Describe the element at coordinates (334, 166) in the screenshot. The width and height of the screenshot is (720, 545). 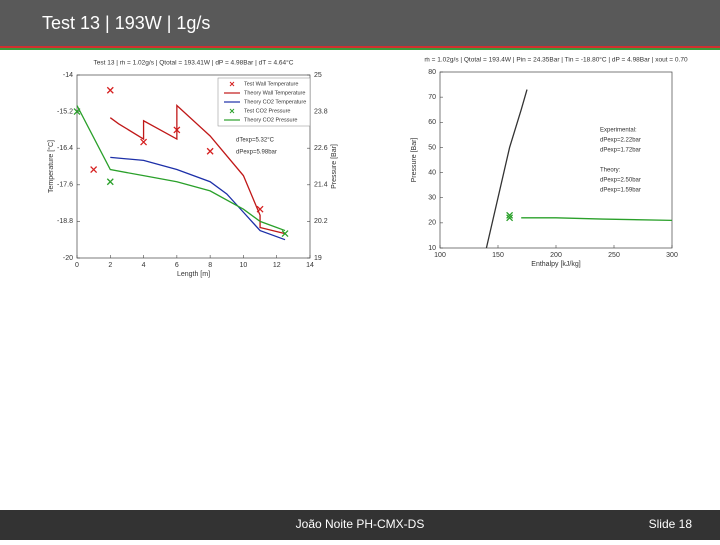
I see `y2-axis-label: Pressure [Bar]` at that location.